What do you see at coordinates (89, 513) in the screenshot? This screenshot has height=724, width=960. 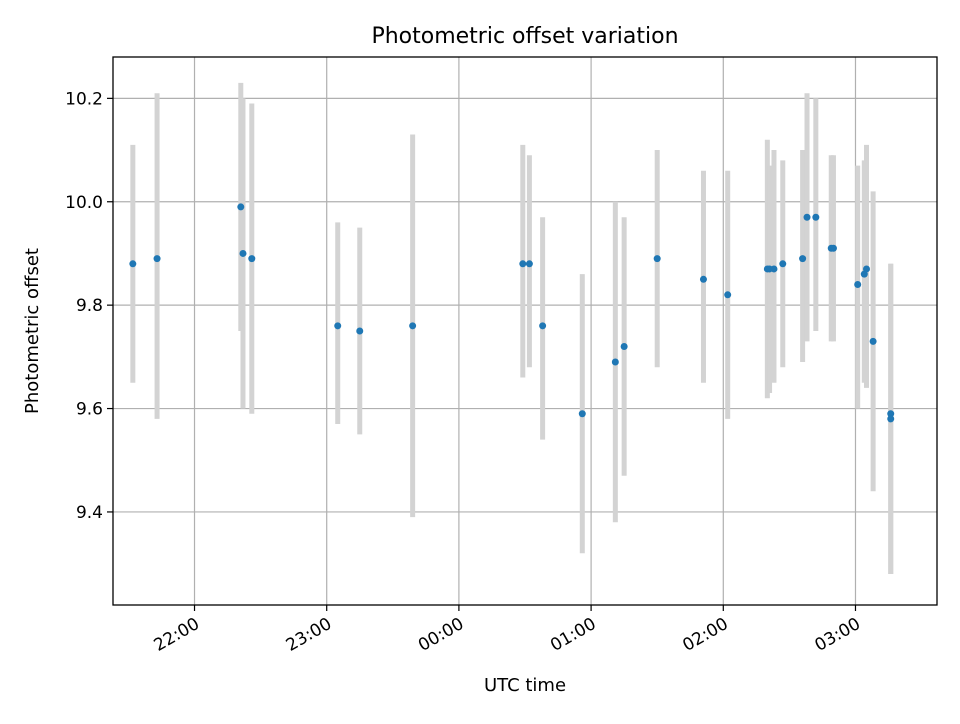 I see `y-tick-label: 9.4` at bounding box center [89, 513].